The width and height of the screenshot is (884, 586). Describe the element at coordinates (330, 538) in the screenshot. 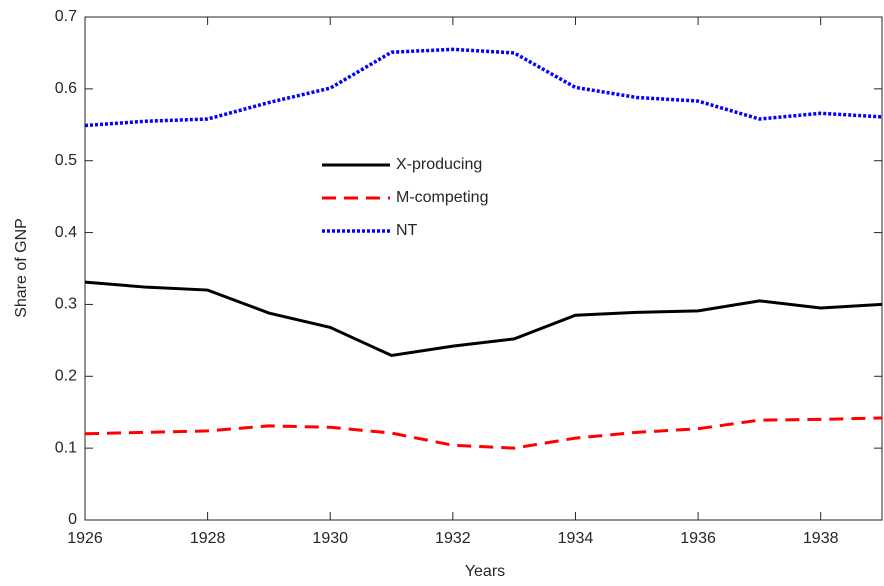

I see `x-tick-label: 1930` at that location.